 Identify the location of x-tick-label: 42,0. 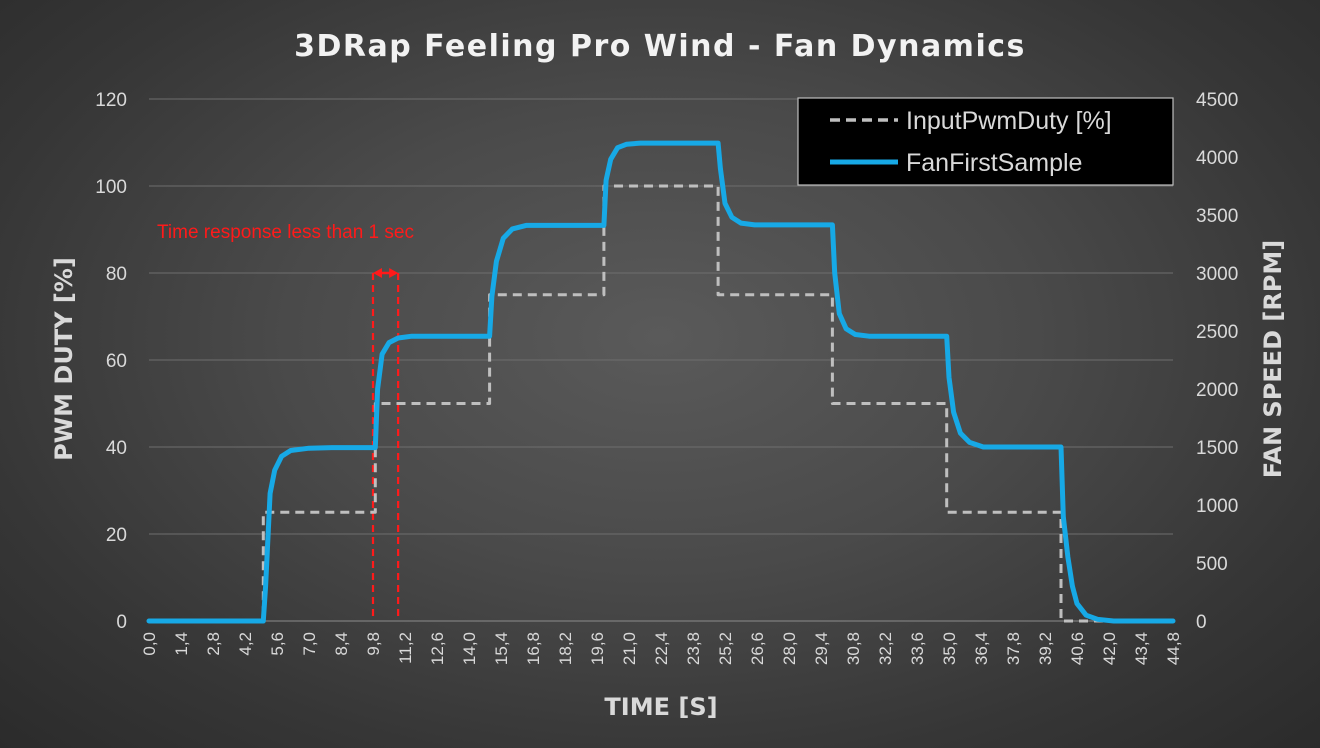
(1109, 648).